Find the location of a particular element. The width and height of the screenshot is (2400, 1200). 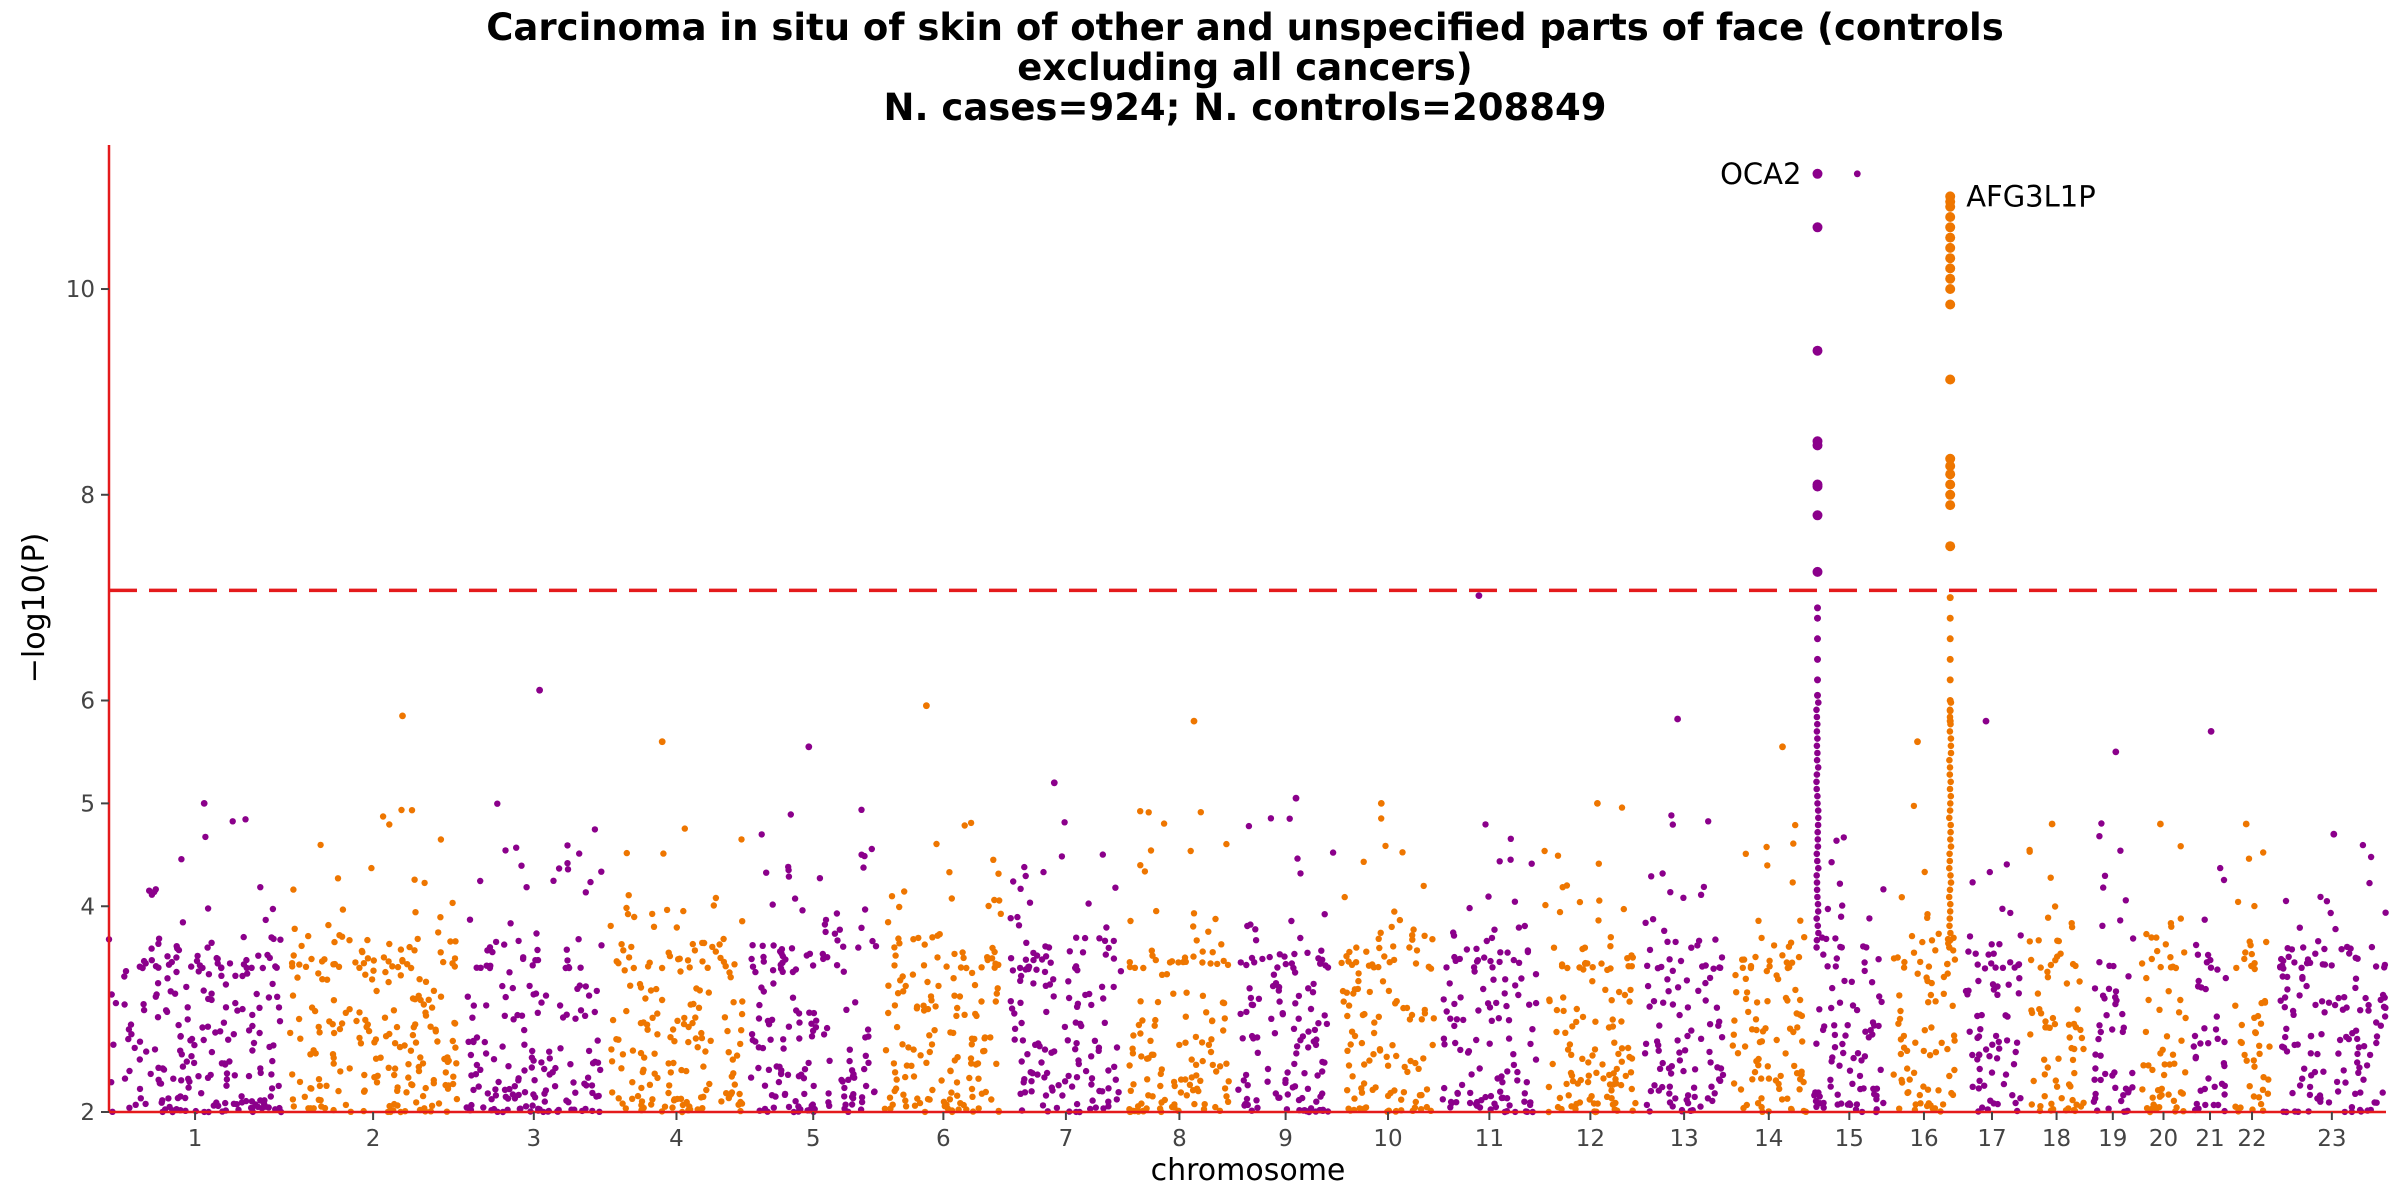

x-tick-label-chr23: 23 is located at coordinates (2331, 1139).